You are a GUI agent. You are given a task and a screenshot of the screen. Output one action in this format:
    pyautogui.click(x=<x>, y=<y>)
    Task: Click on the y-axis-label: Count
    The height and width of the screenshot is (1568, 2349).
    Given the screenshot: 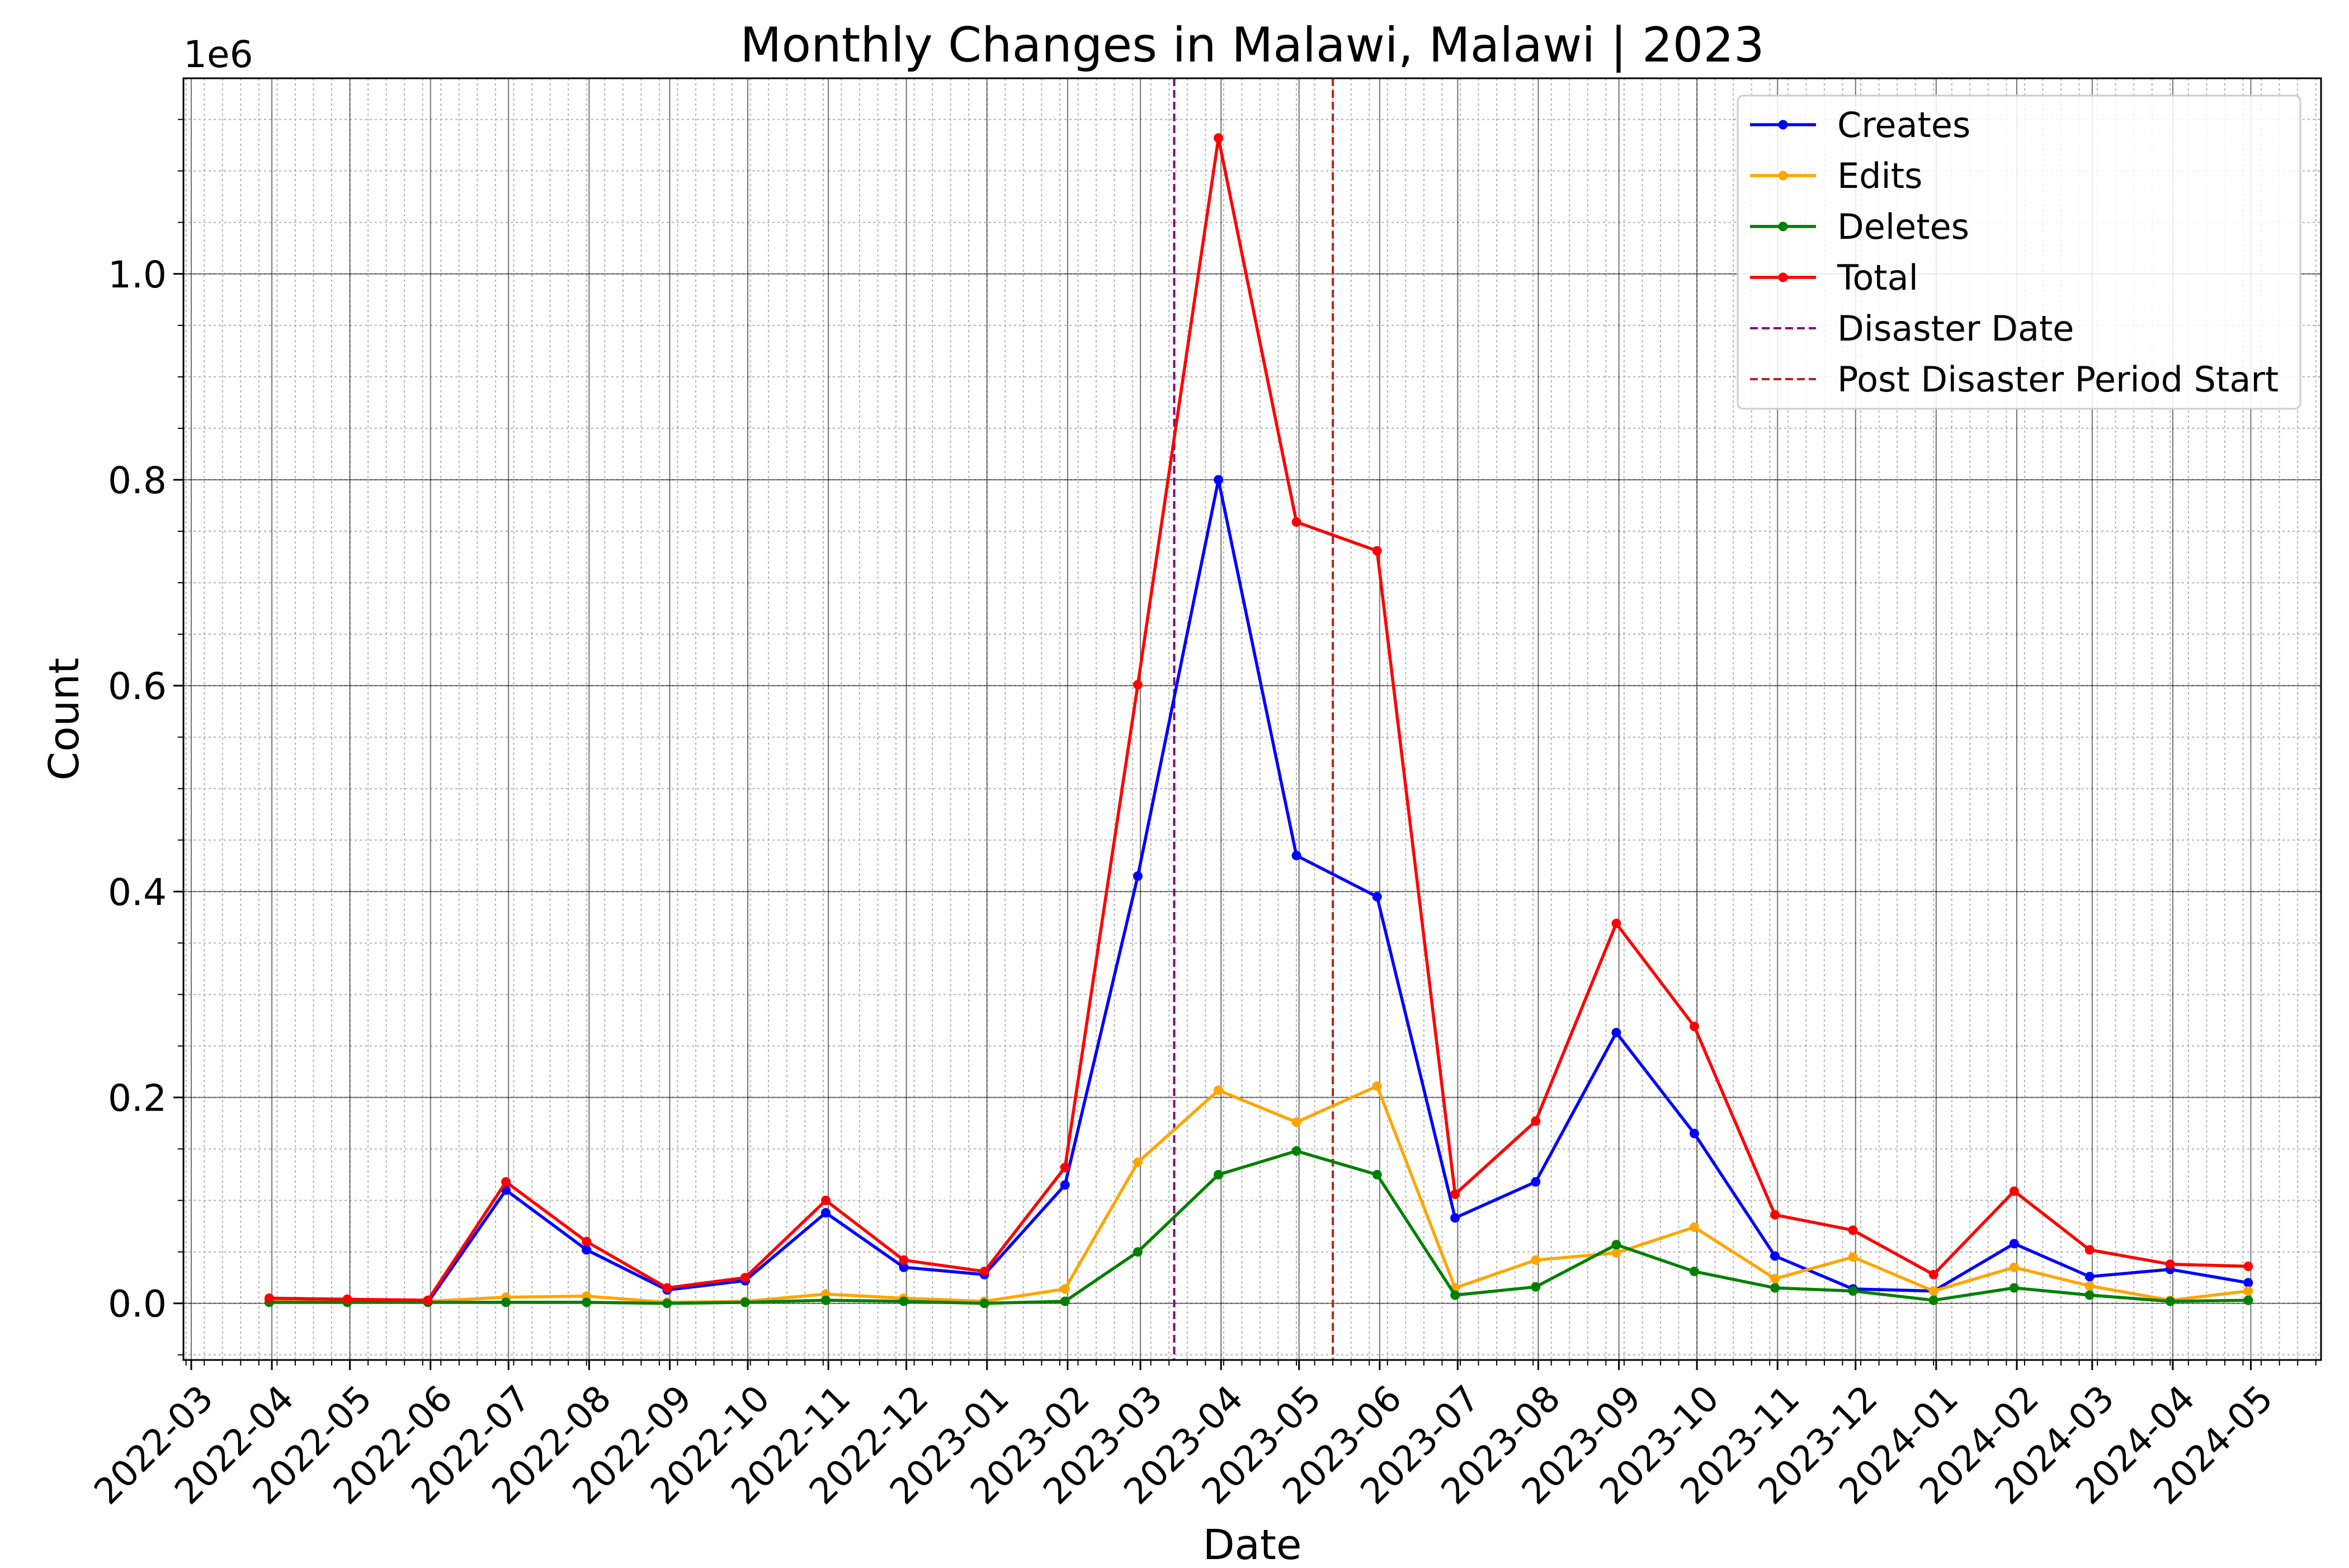 What is the action you would take?
    pyautogui.click(x=64, y=719)
    